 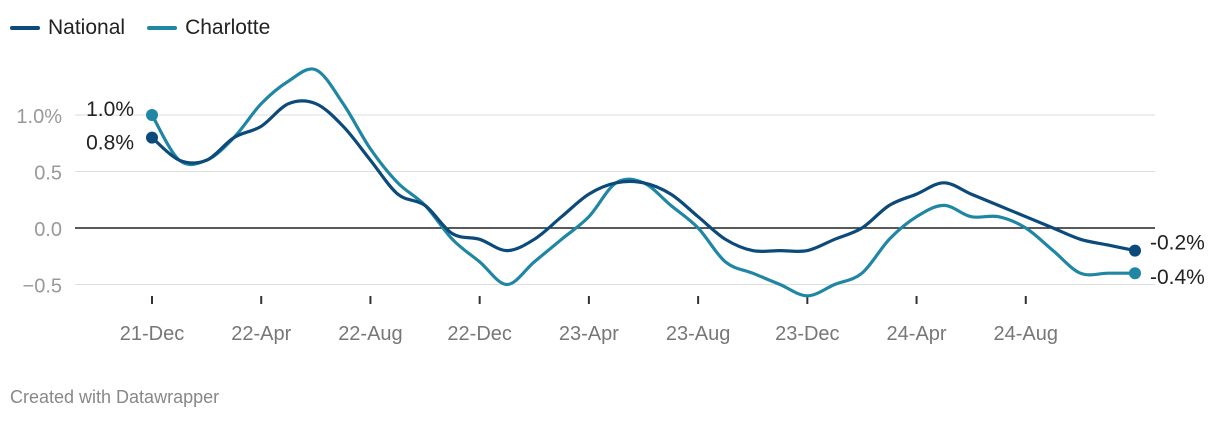 I want to click on x-tick-label: 21-Dec, so click(x=152, y=334).